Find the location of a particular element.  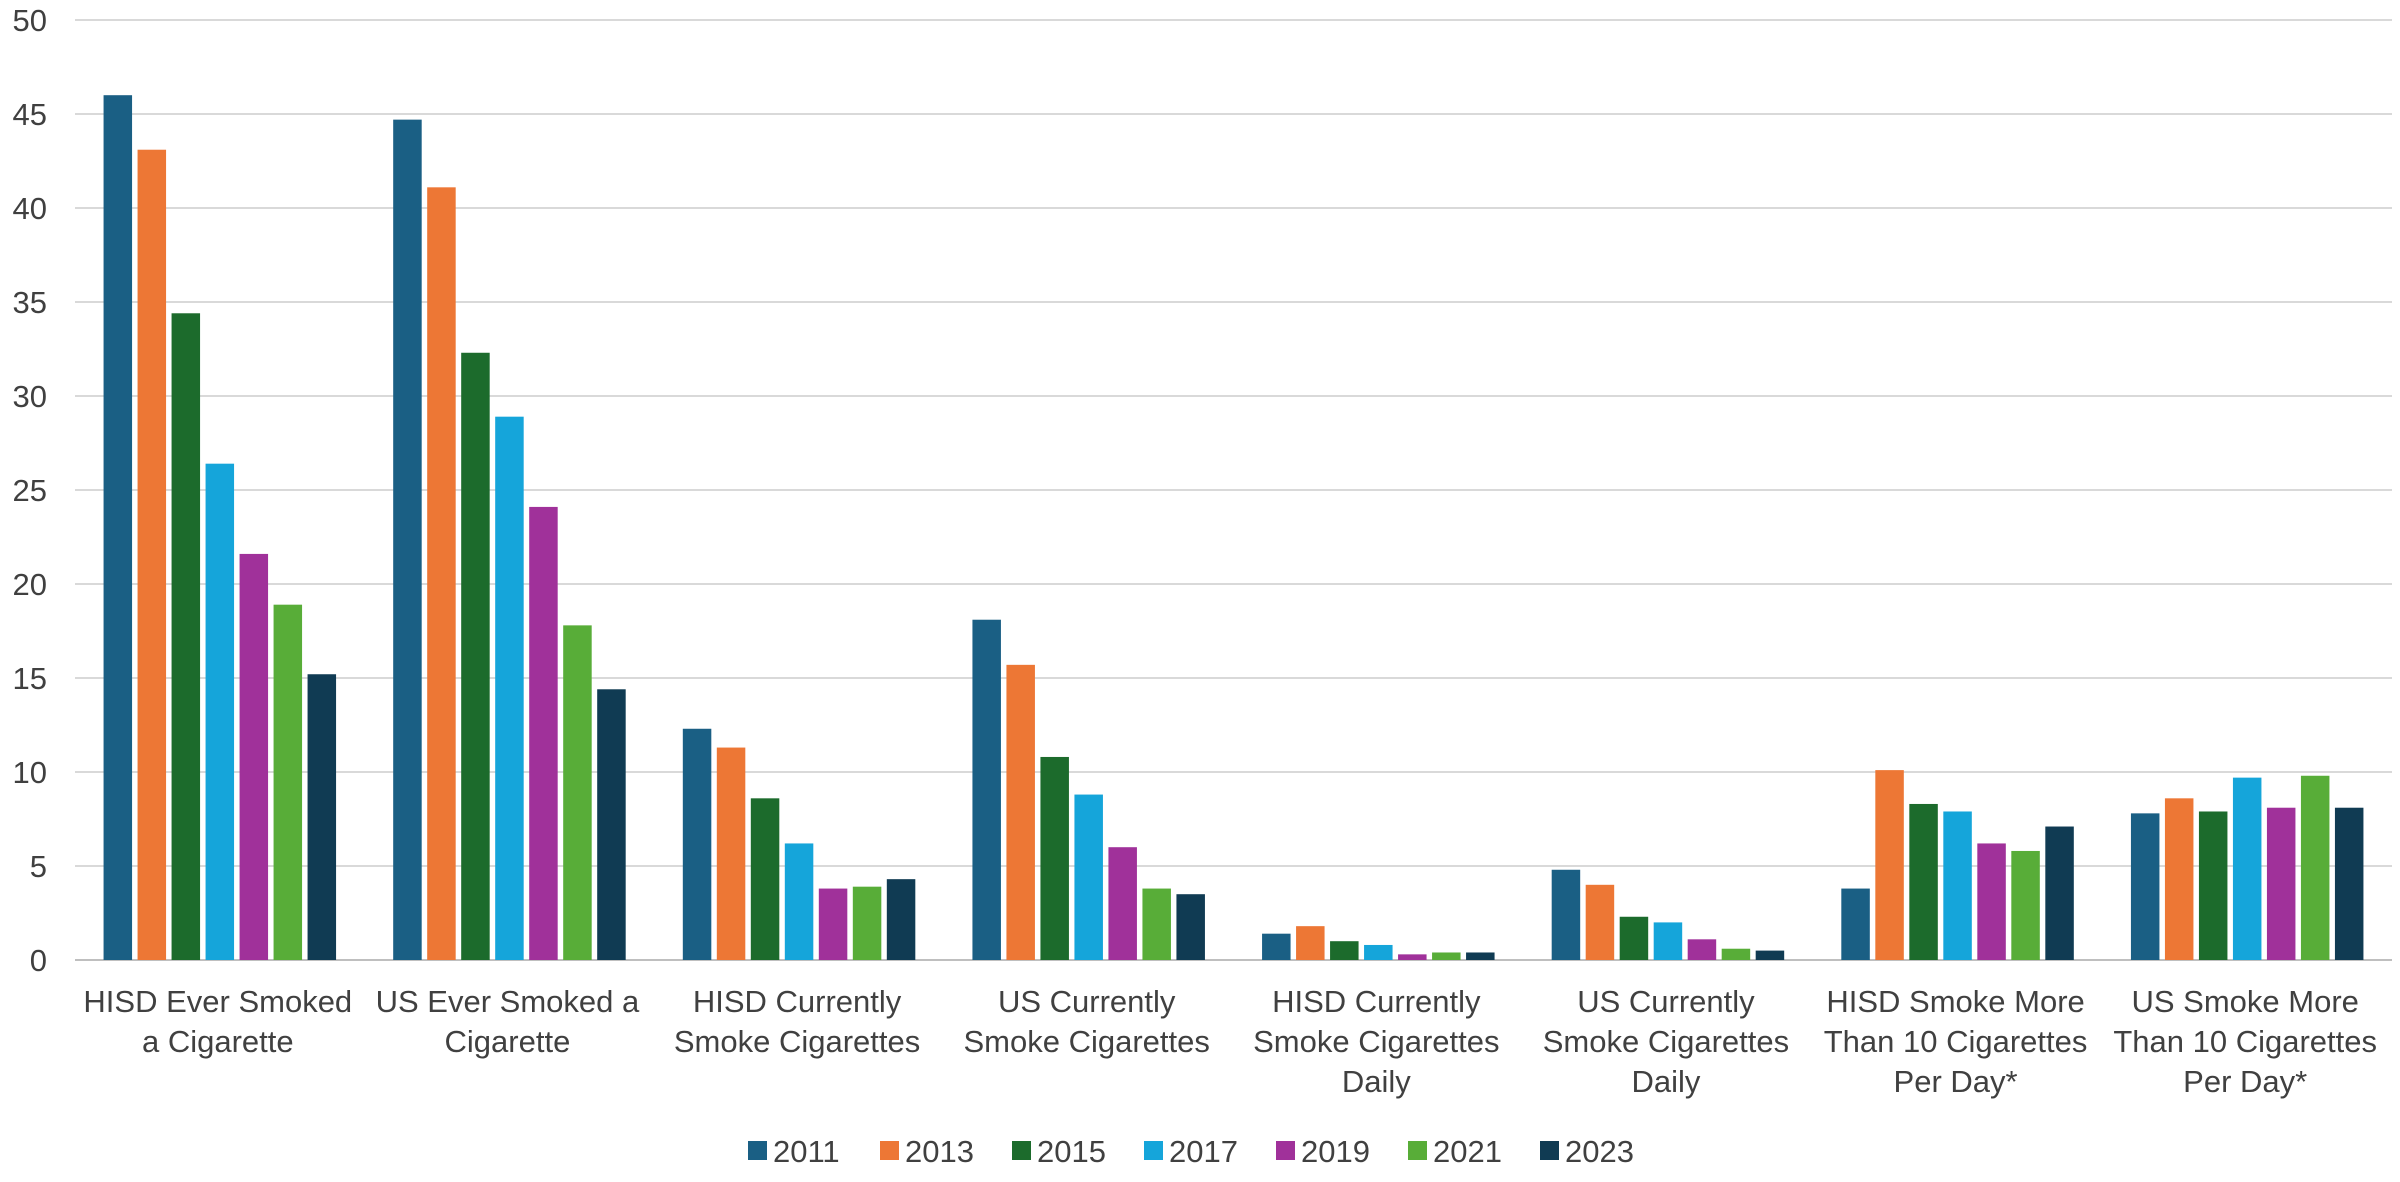

legend-swatch-2019 is located at coordinates (1285, 1150).